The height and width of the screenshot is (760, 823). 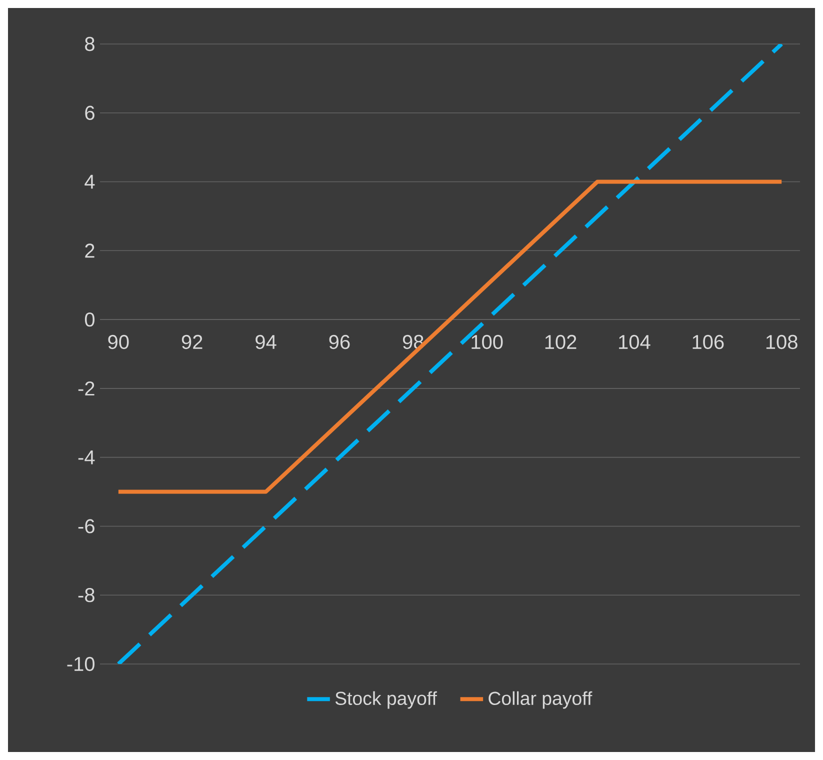 I want to click on x-tick-label: 94, so click(x=266, y=342).